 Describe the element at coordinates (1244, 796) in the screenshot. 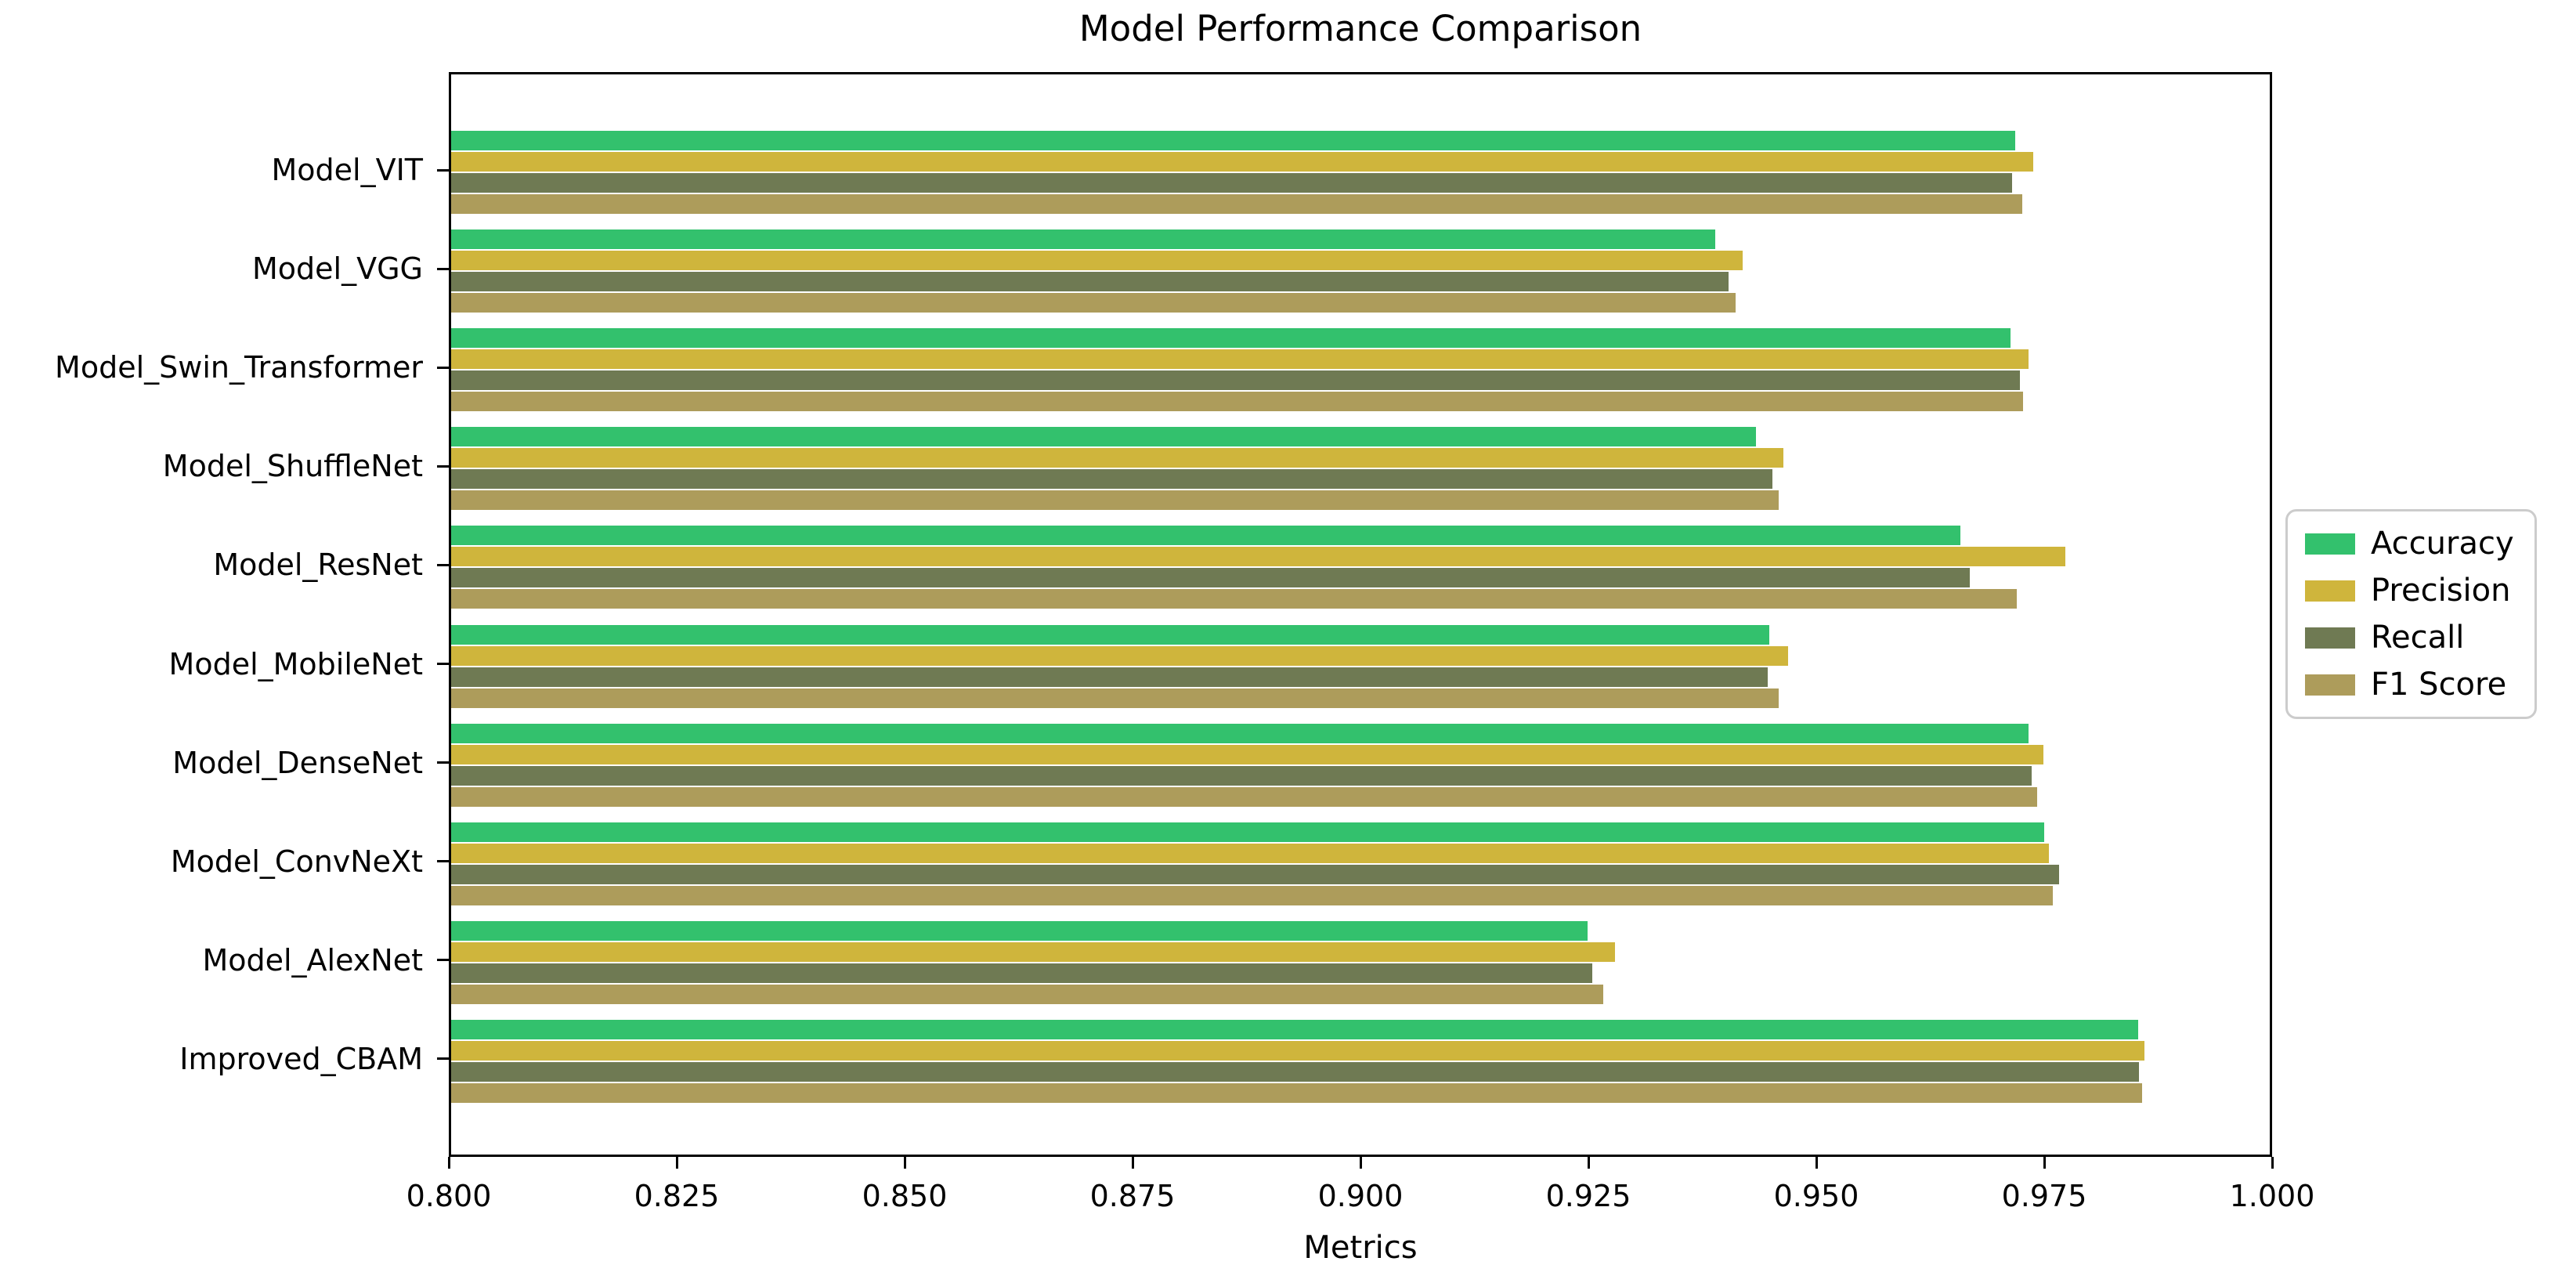

I see `bar-Model_DenseNet-f1-score` at that location.